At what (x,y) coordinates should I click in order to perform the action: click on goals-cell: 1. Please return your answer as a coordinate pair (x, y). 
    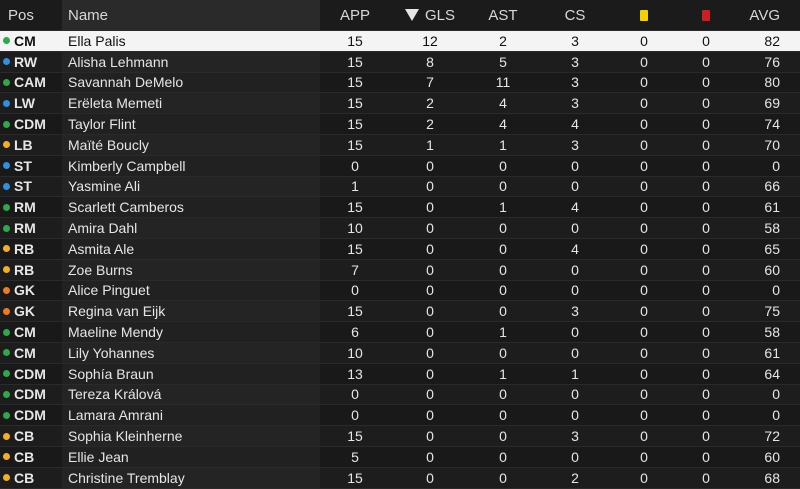
    Looking at the image, I should click on (430, 144).